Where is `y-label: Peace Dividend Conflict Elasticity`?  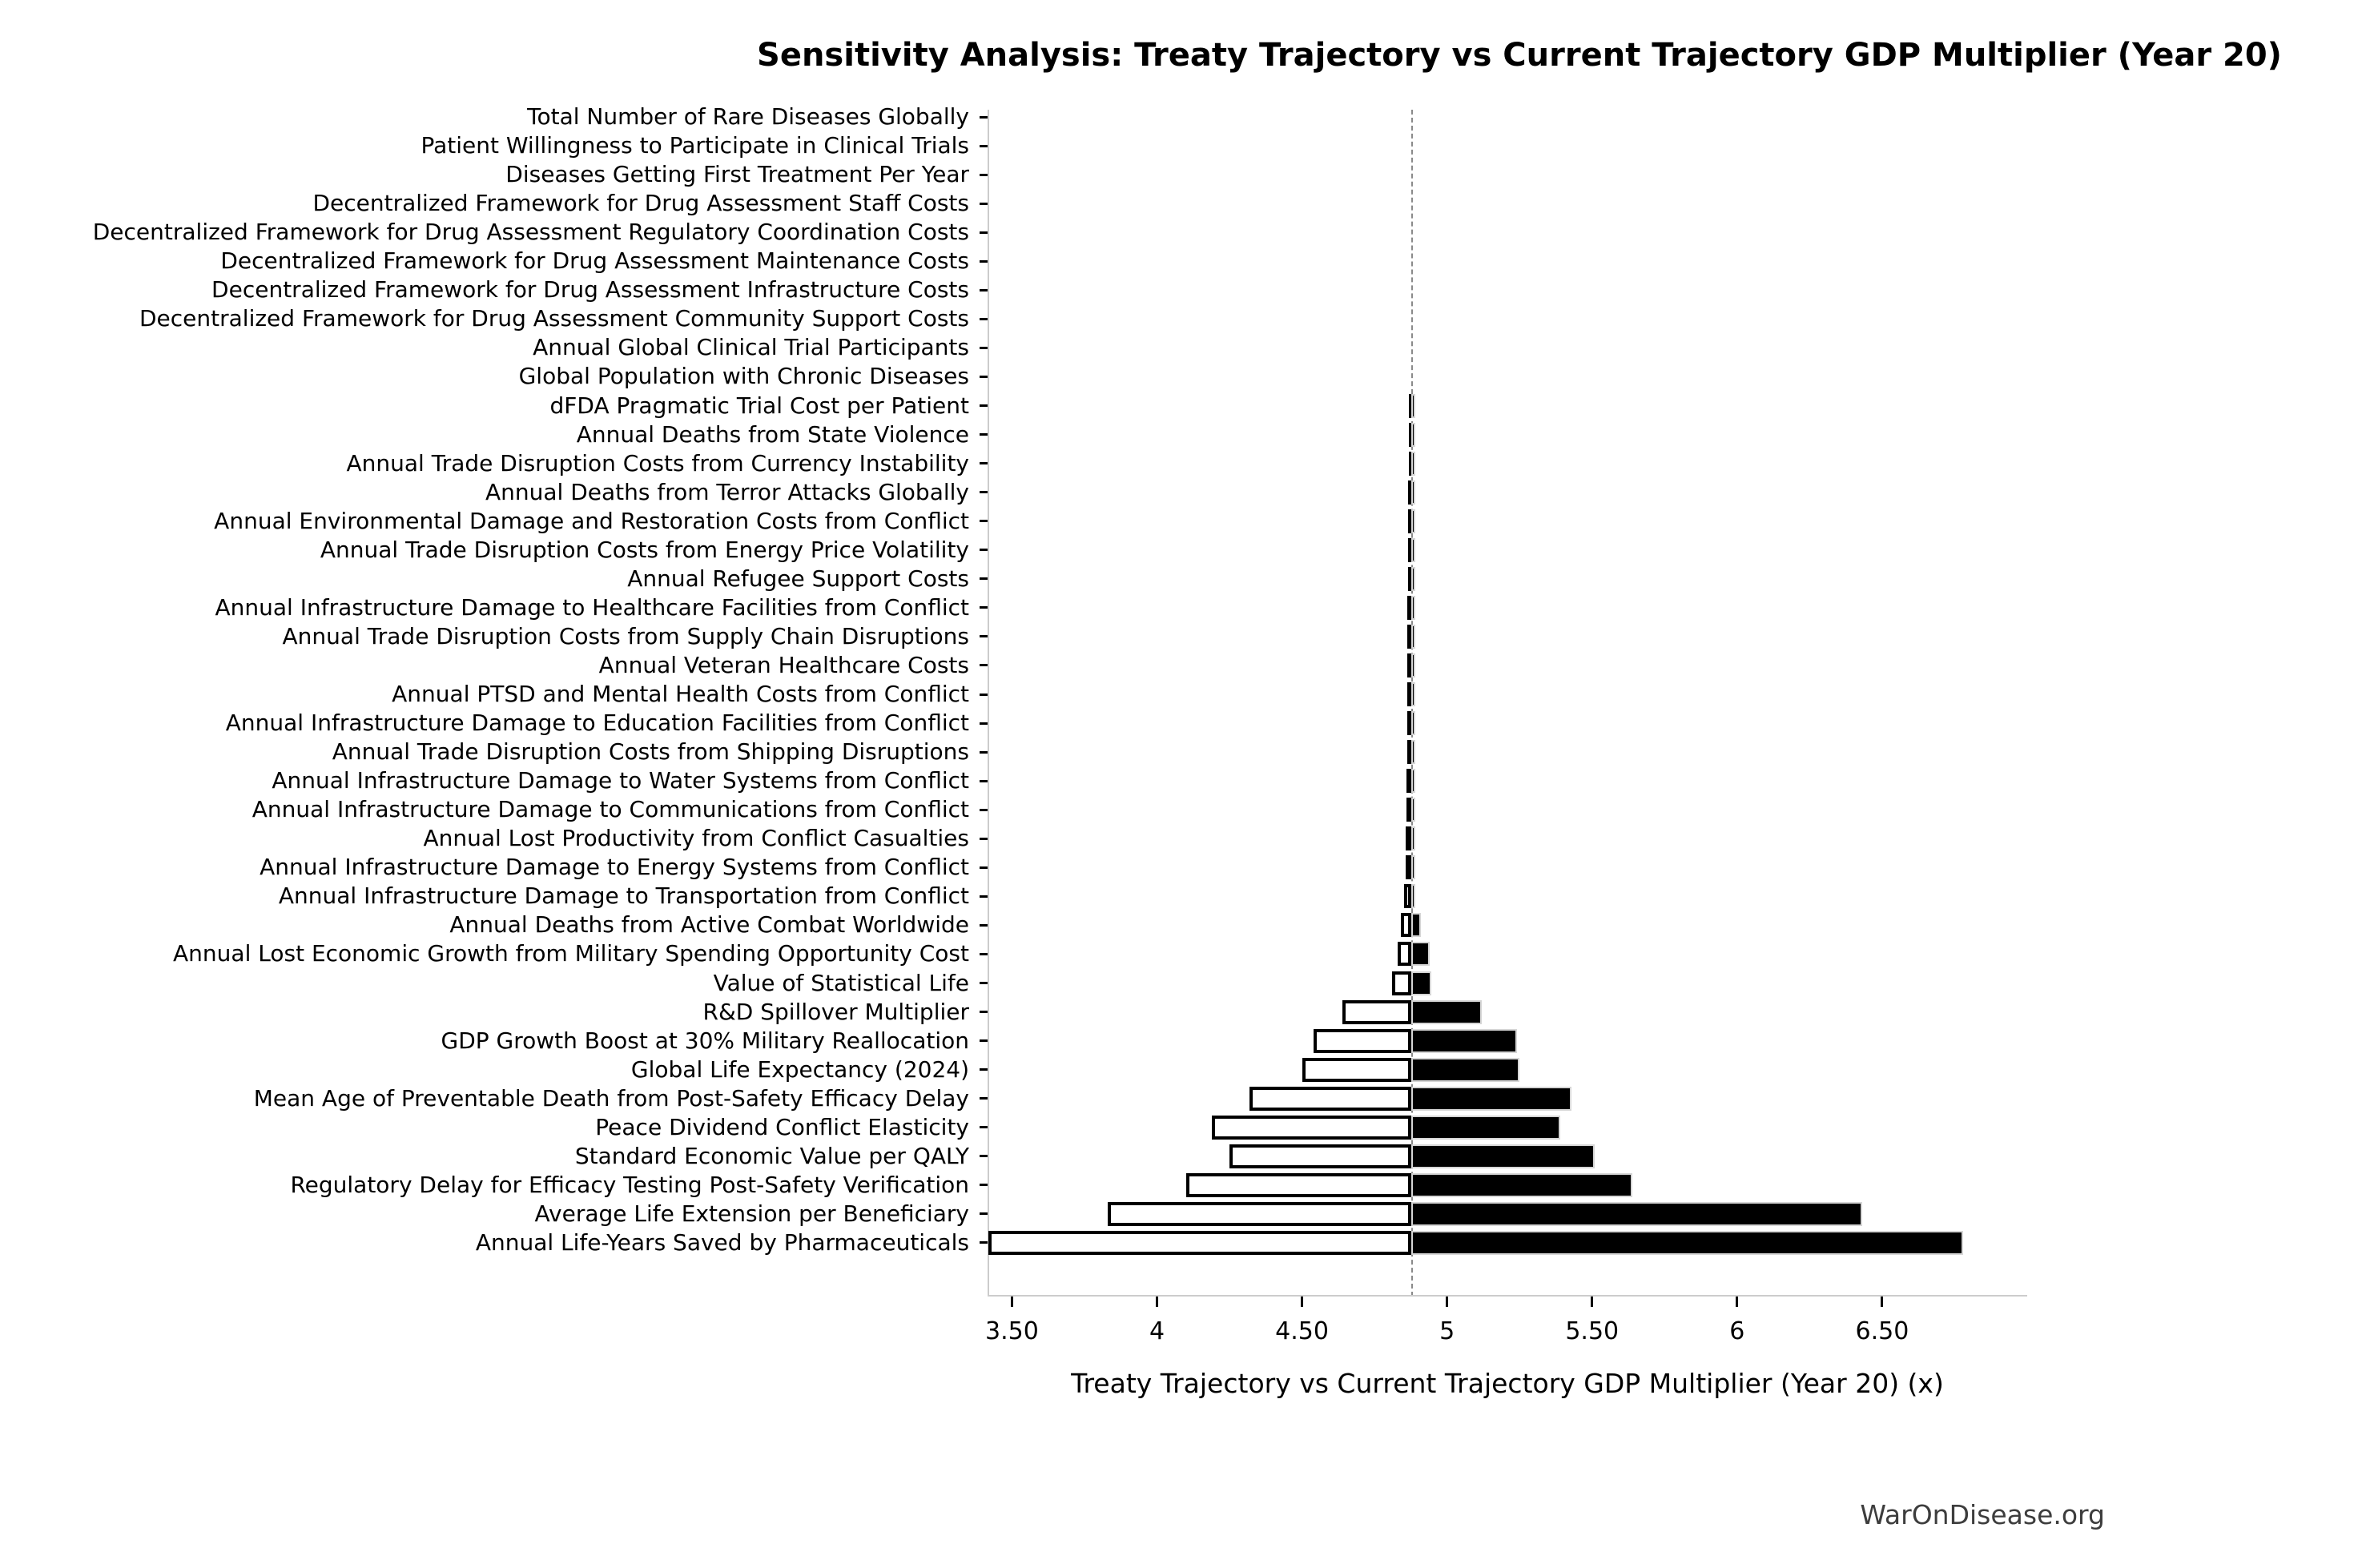
y-label: Peace Dividend Conflict Elasticity is located at coordinates (782, 1127).